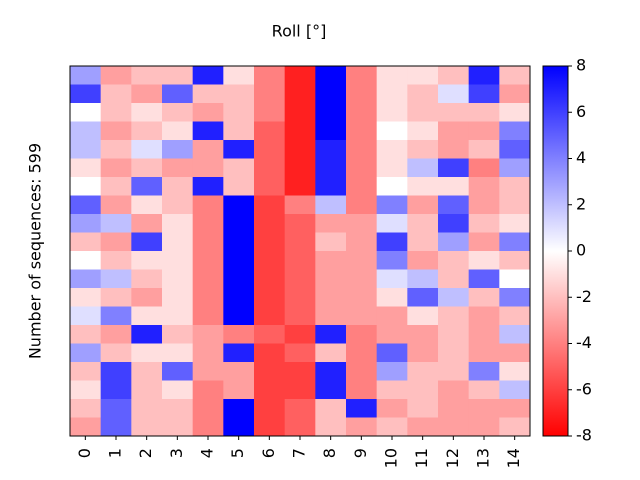 This screenshot has height=480, width=640. What do you see at coordinates (421, 458) in the screenshot?
I see `x-tick-label: 11` at bounding box center [421, 458].